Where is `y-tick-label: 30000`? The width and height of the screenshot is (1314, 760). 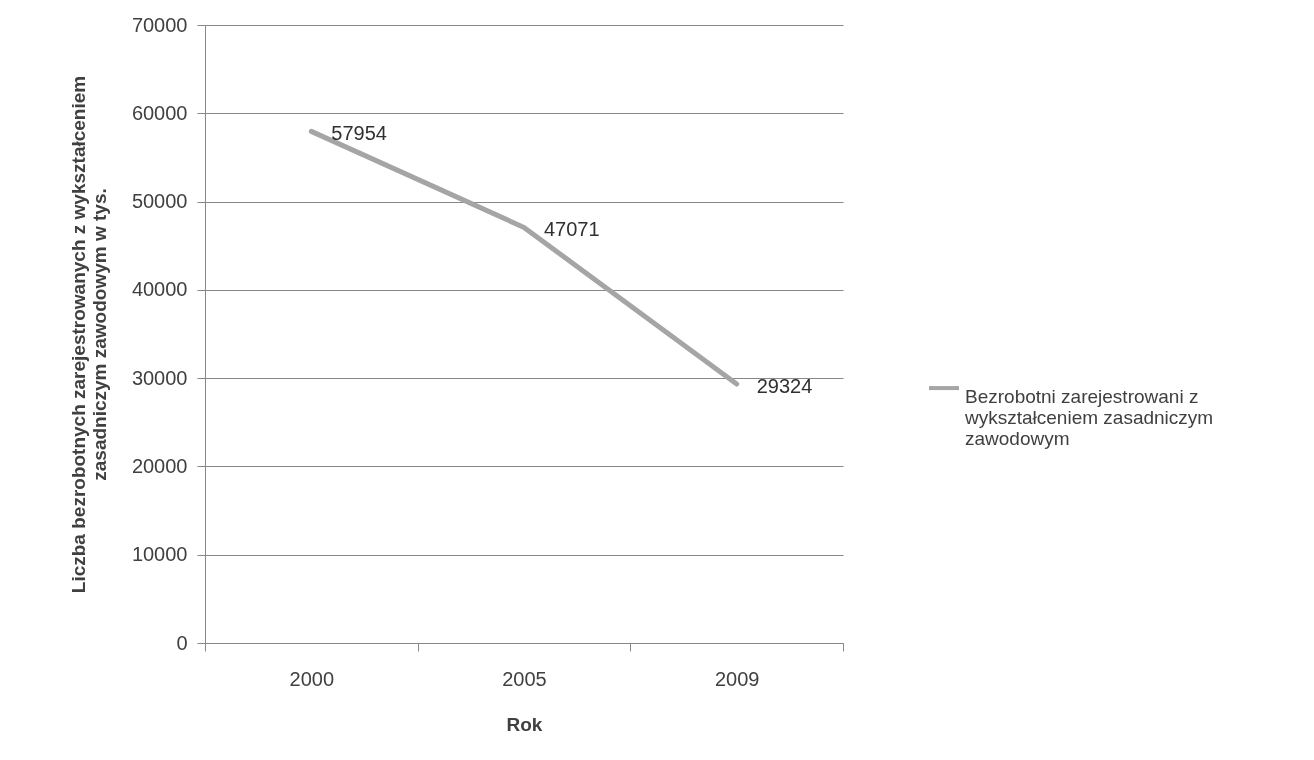
y-tick-label: 30000 is located at coordinates (159, 377).